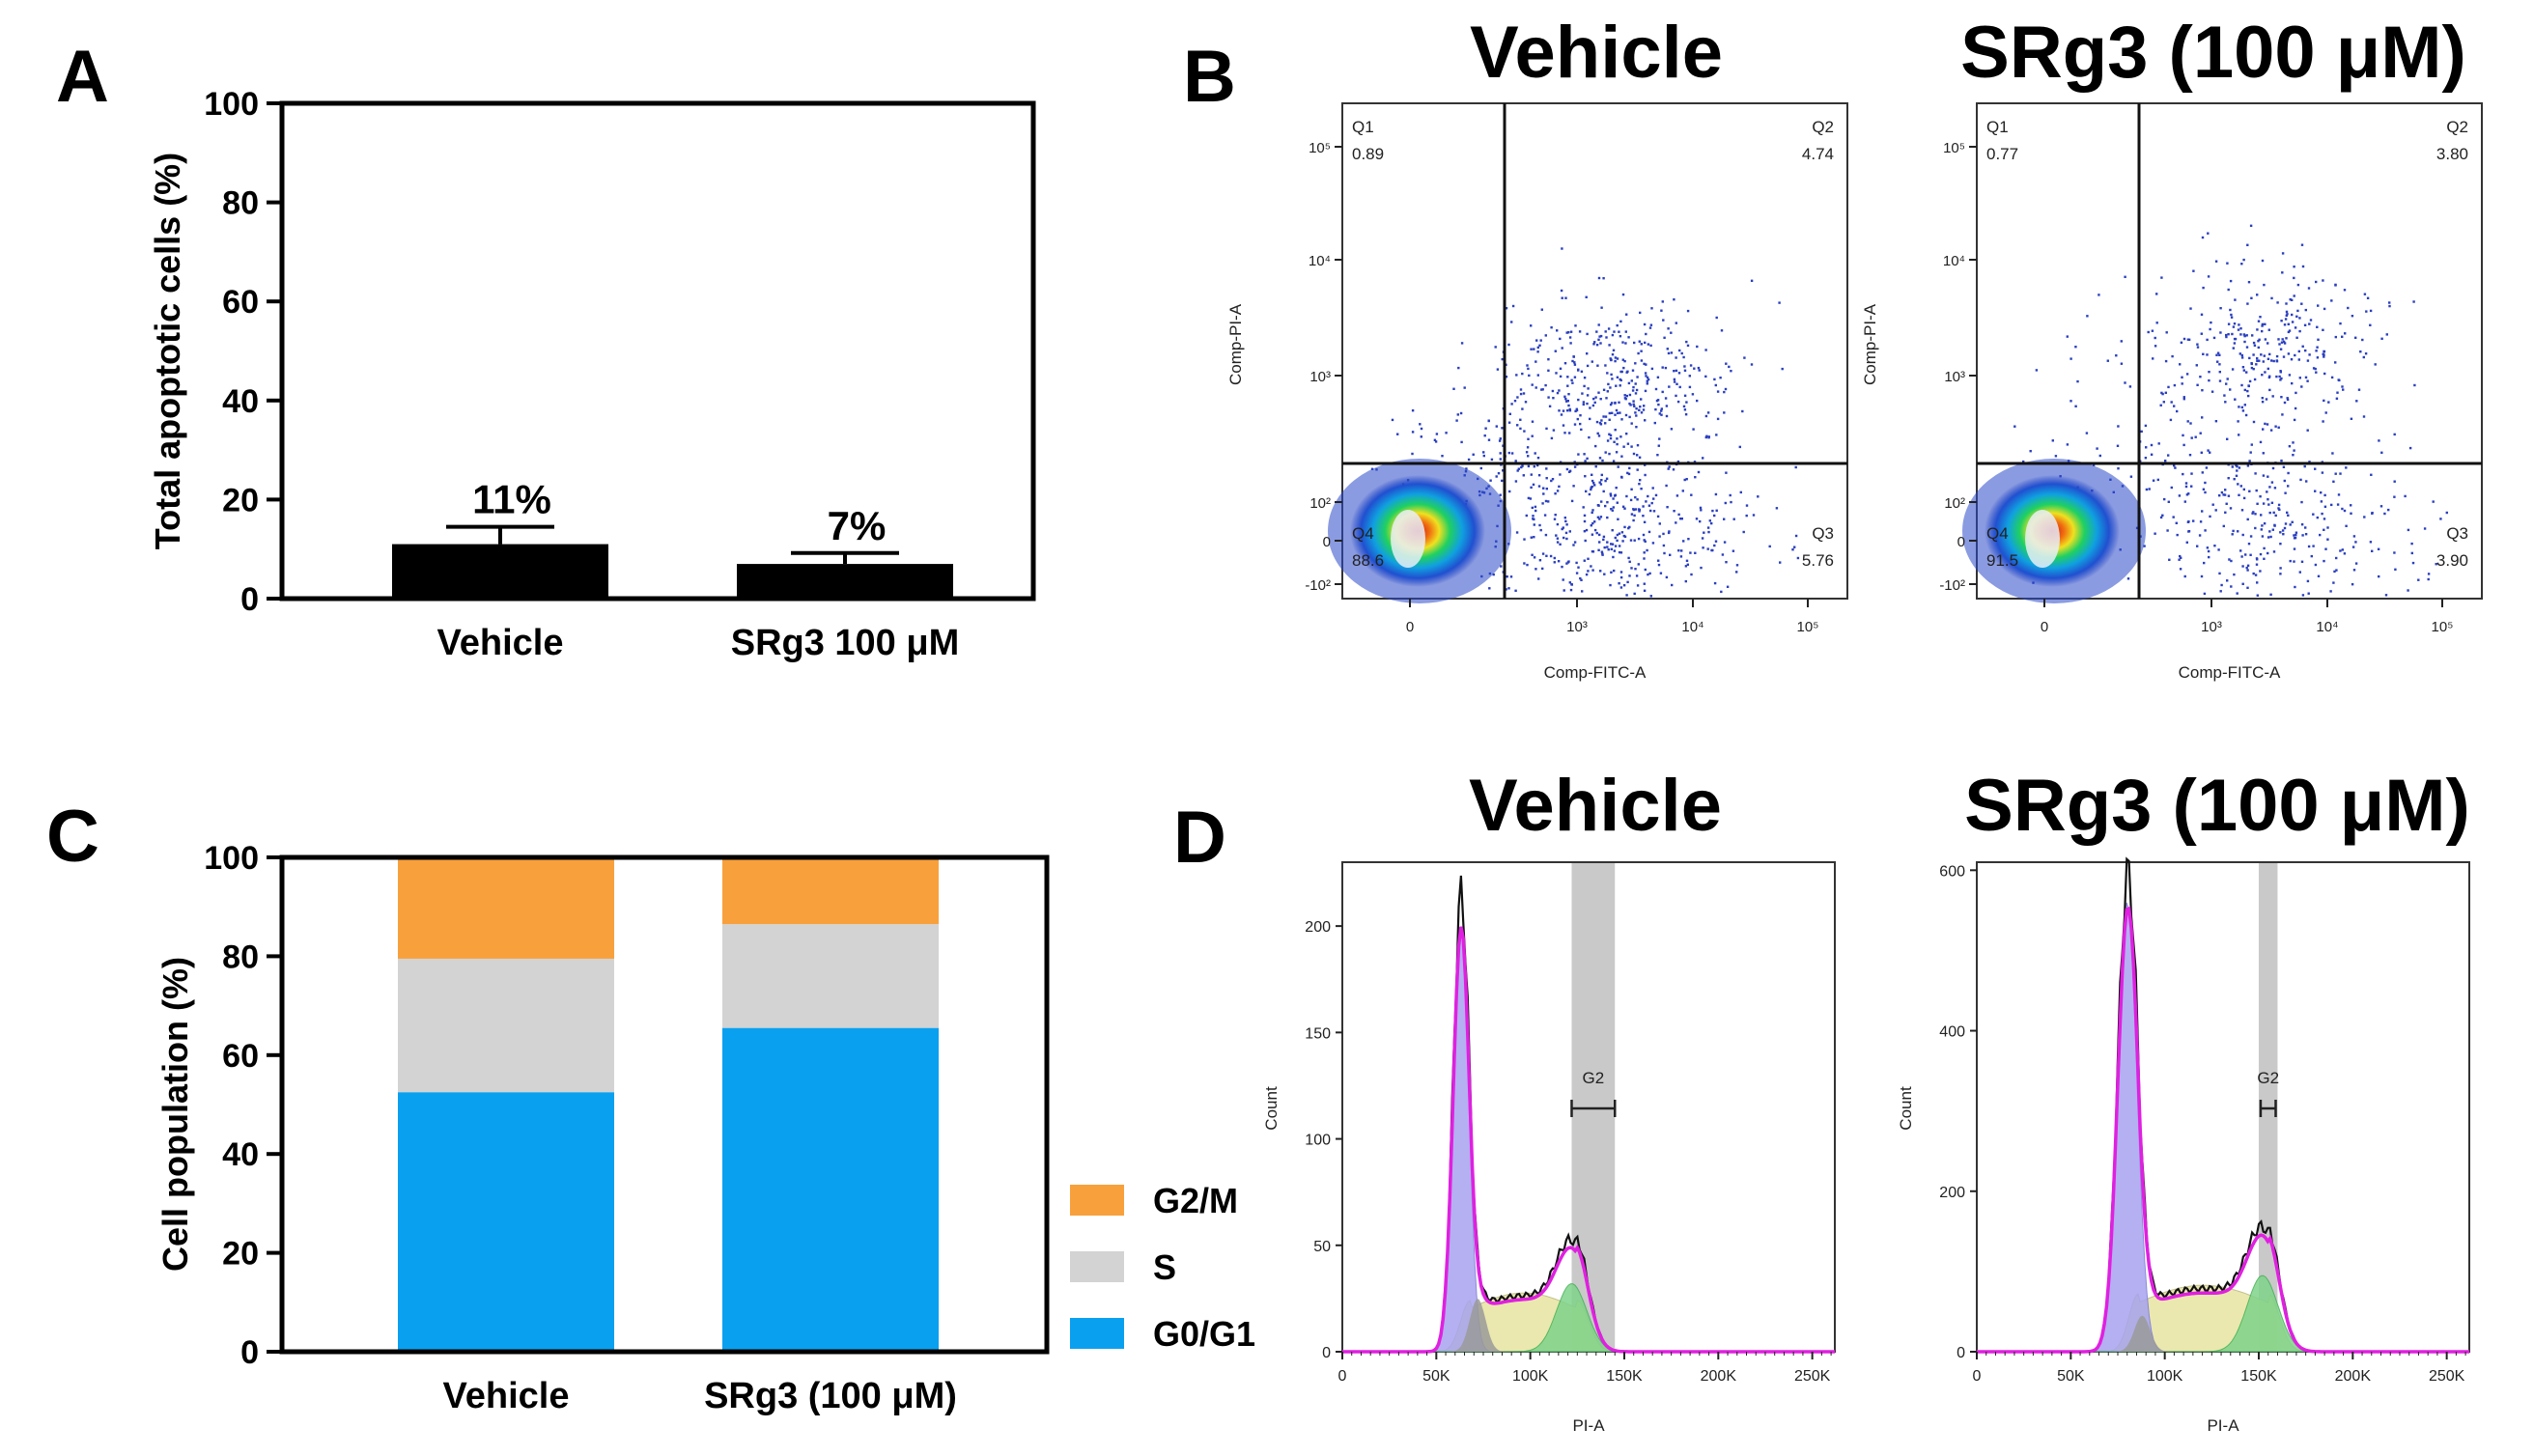 The image size is (2534, 1456). What do you see at coordinates (1906, 1108) in the screenshot?
I see `y-axis-label: Count` at bounding box center [1906, 1108].